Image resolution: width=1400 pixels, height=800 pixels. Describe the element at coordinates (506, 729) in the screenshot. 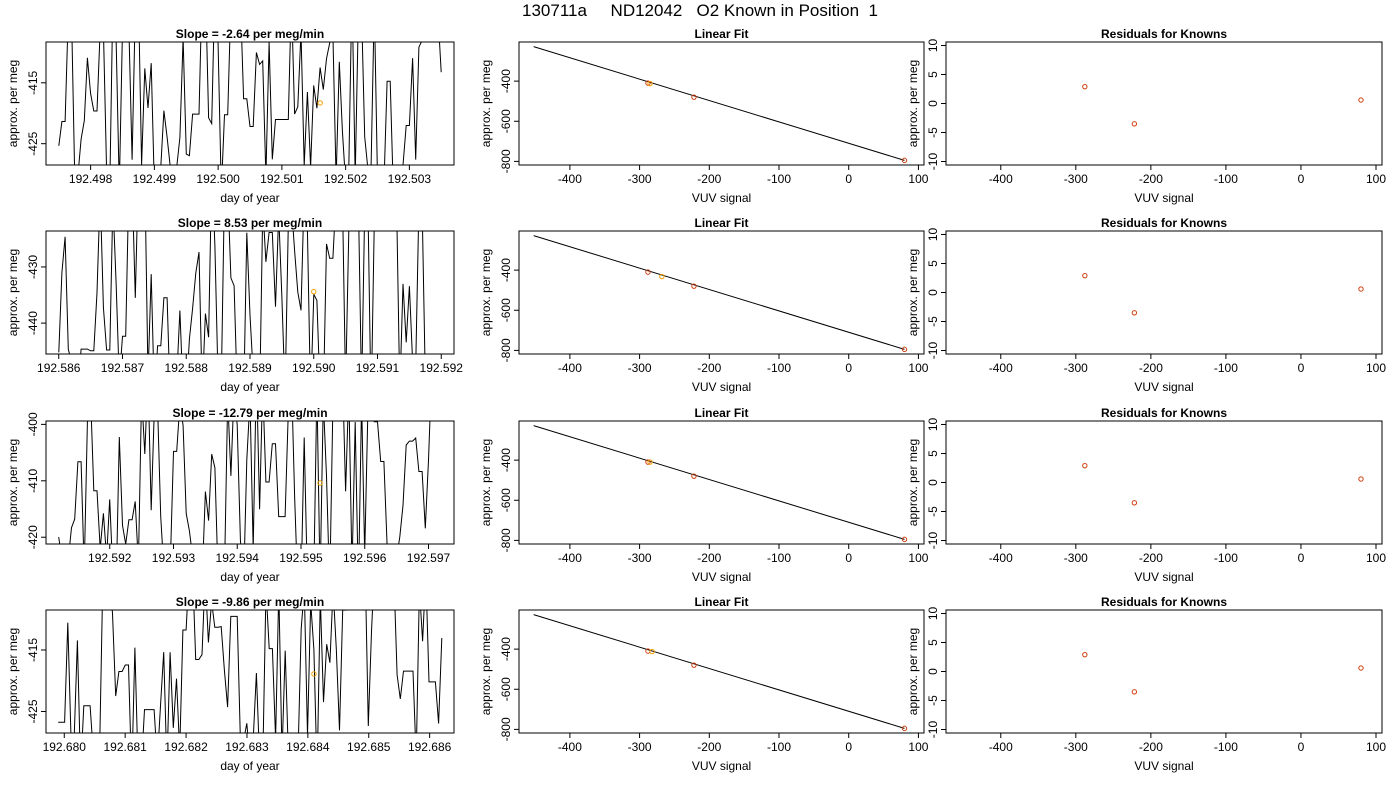

I see `y-tick-label: -800` at that location.